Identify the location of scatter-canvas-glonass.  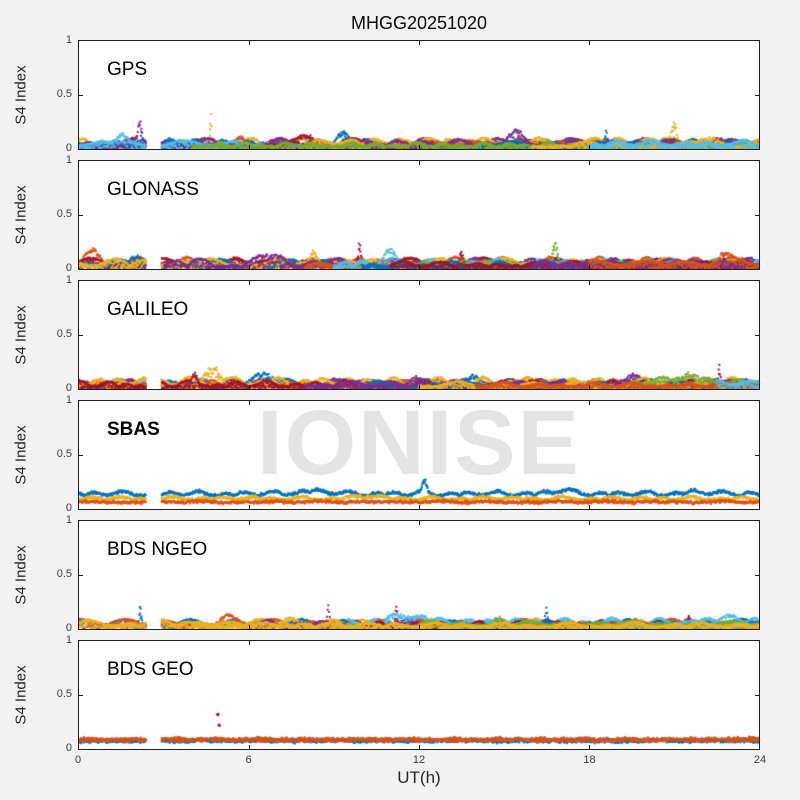
(419, 215).